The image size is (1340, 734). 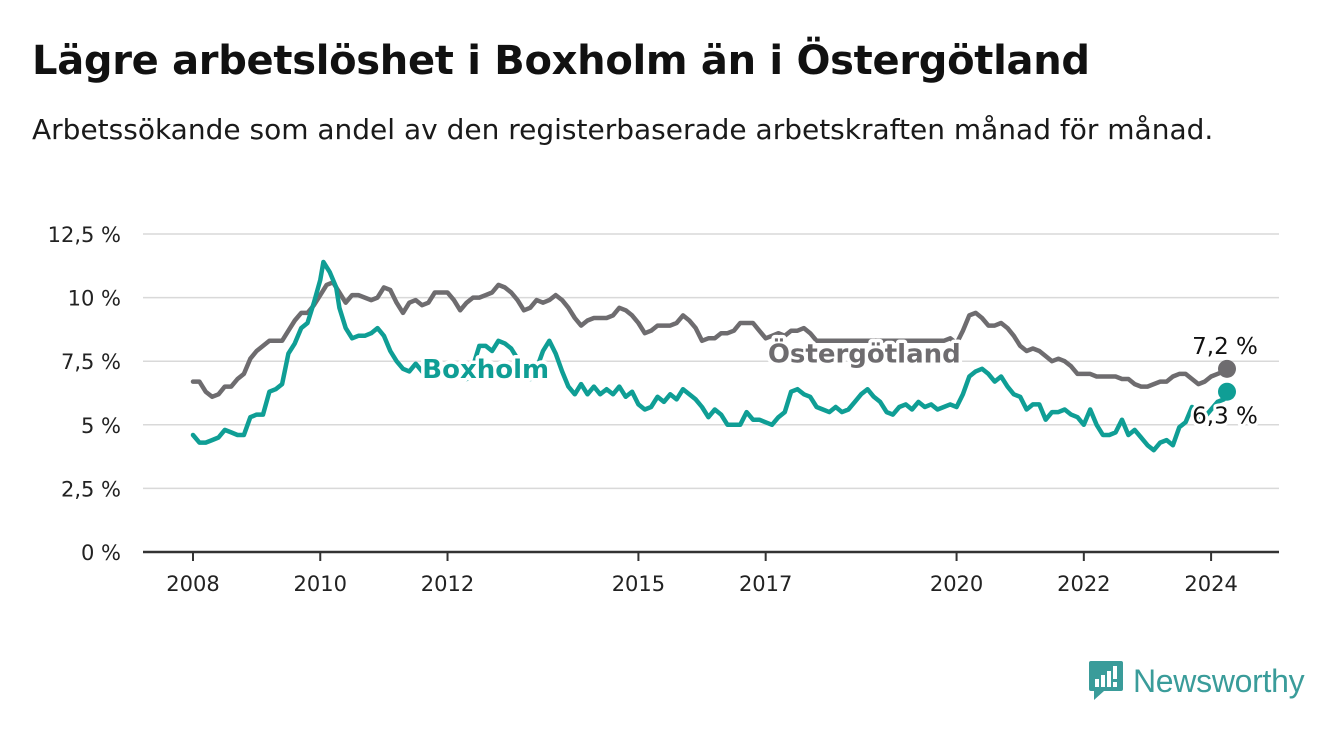 I want to click on series-end-value-label-0: 7,2 %, so click(x=1225, y=347).